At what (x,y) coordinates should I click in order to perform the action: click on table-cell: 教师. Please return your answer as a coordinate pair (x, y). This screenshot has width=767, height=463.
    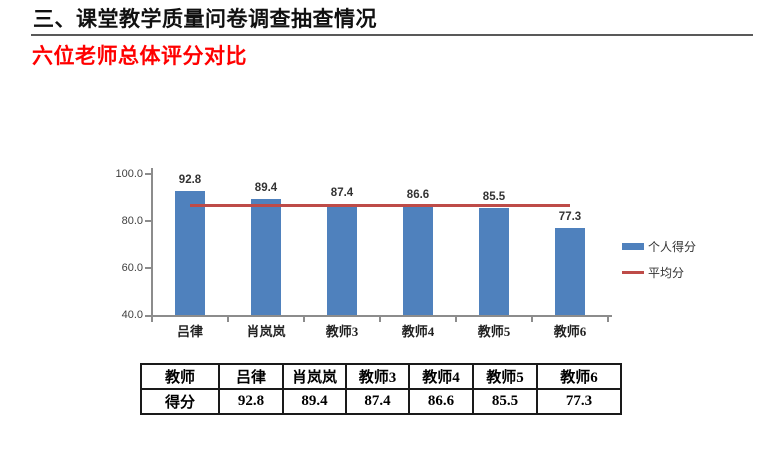
    Looking at the image, I should click on (180, 376).